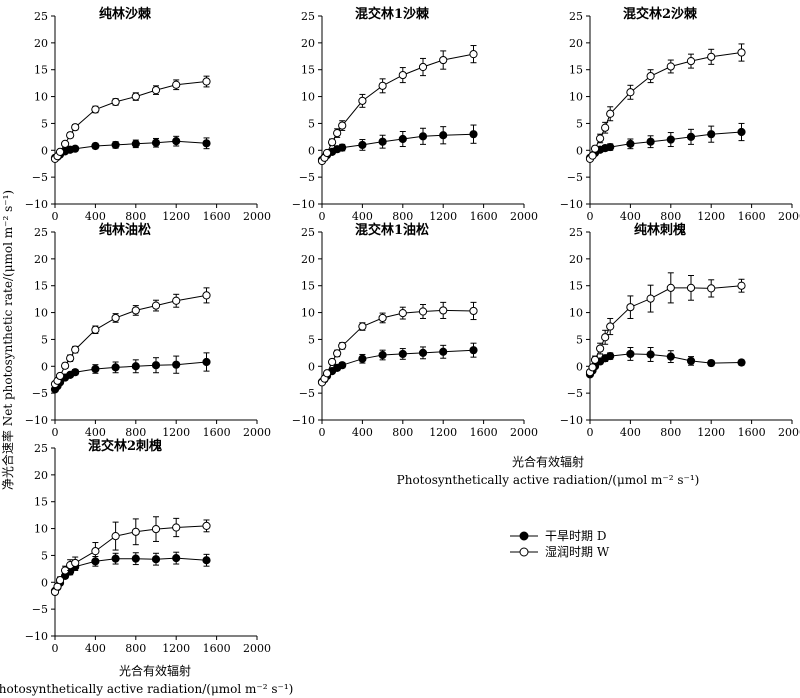  What do you see at coordinates (577, 551) in the screenshot?
I see `legend-label-wet: 湿润时期 W` at bounding box center [577, 551].